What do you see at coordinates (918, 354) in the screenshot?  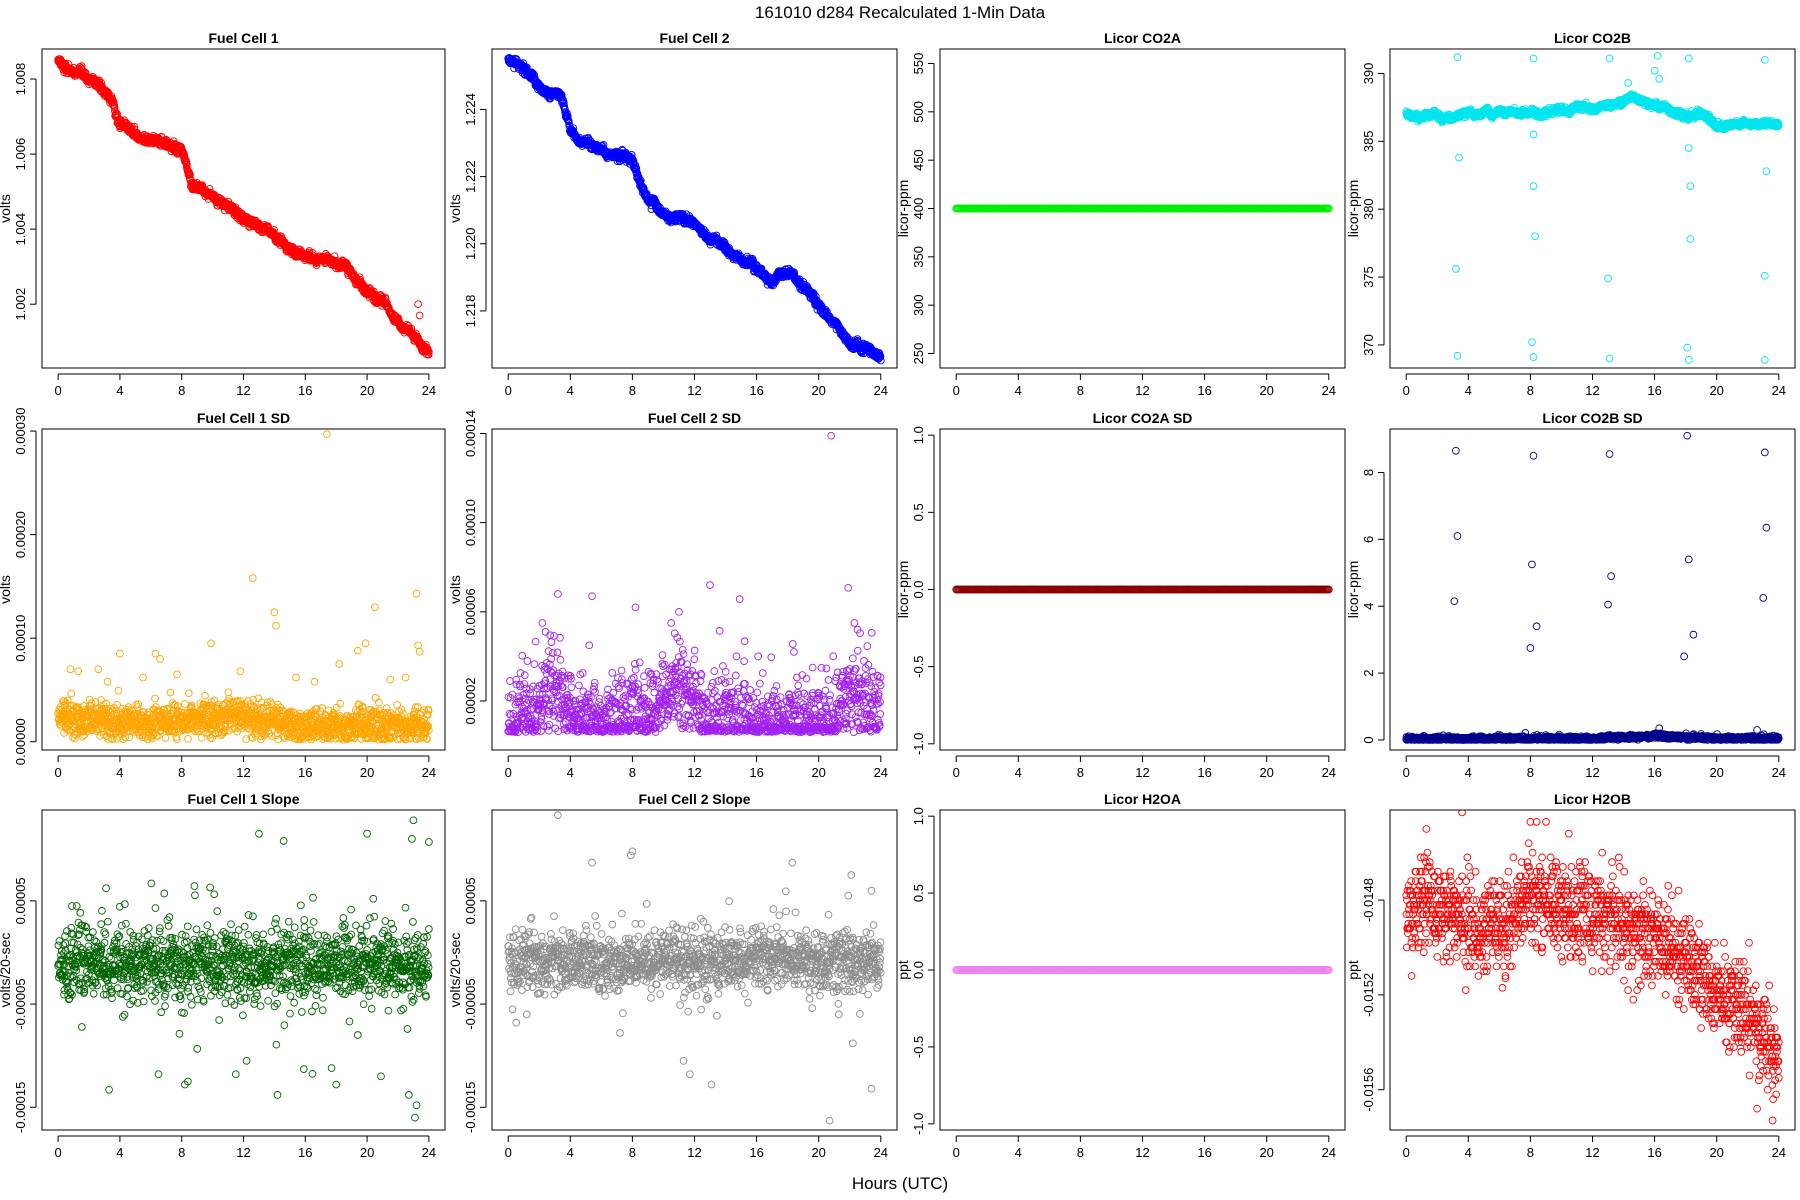 I see `y-tick-label: 250` at bounding box center [918, 354].